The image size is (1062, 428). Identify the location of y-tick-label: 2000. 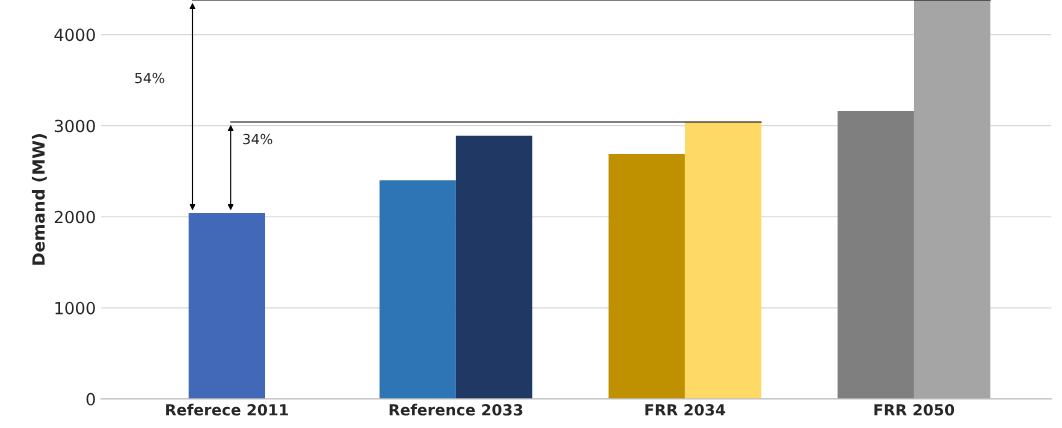
(74, 217).